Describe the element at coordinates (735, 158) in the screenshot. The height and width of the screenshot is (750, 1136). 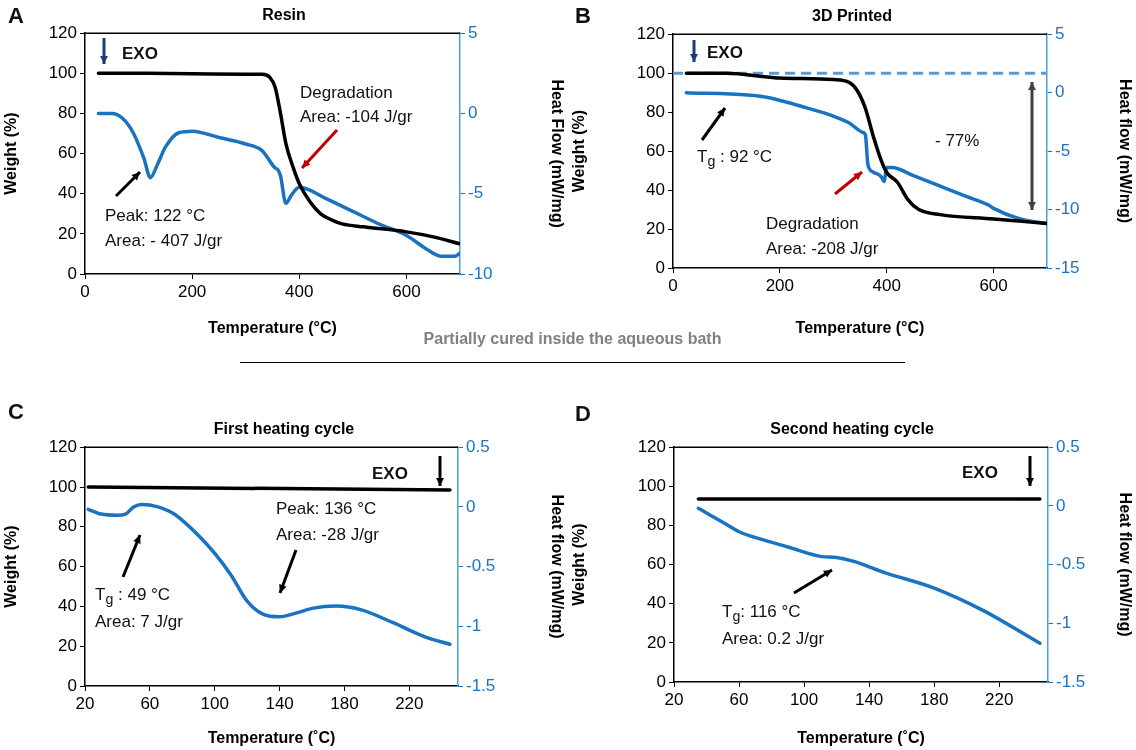
I see `annotation: T$_{g}$ : 92 °C` at that location.